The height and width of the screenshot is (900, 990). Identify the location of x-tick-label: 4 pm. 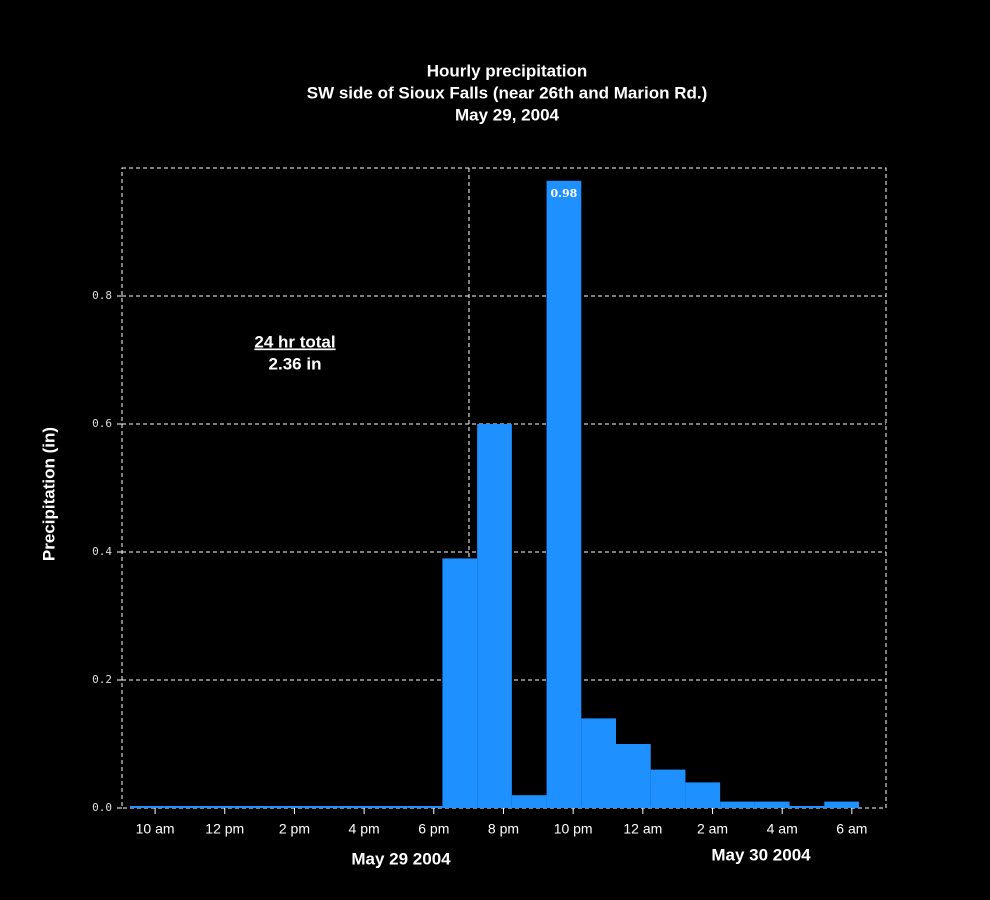
(364, 829).